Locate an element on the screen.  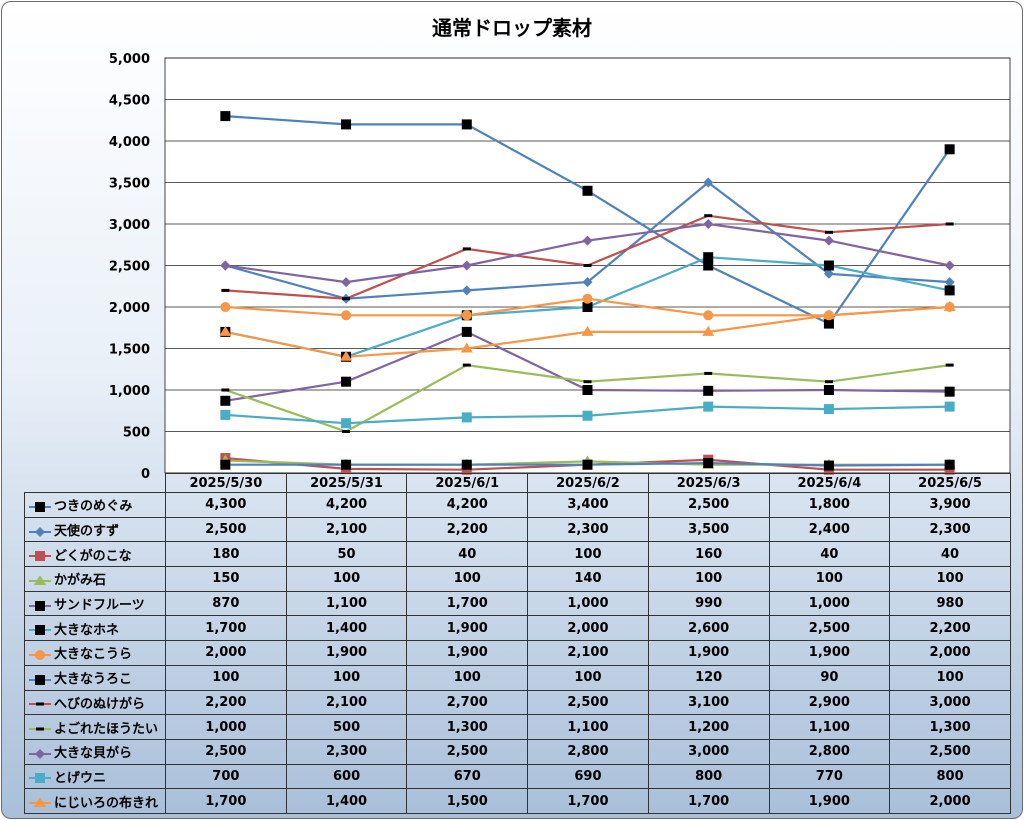
legend-entry: とげウニ is located at coordinates (95, 776).